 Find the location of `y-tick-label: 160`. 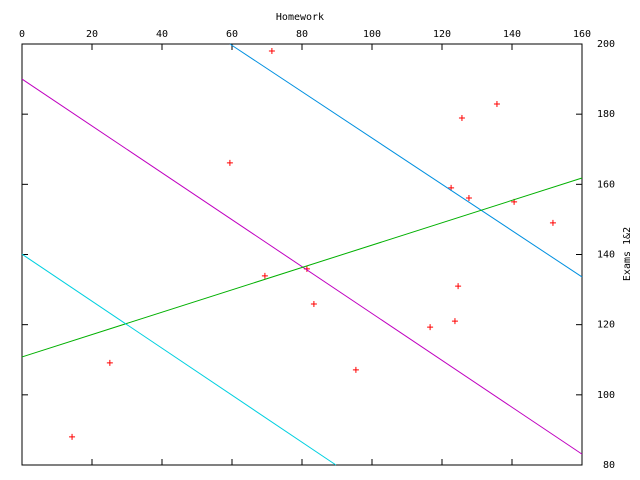

y-tick-label: 160 is located at coordinates (606, 184).